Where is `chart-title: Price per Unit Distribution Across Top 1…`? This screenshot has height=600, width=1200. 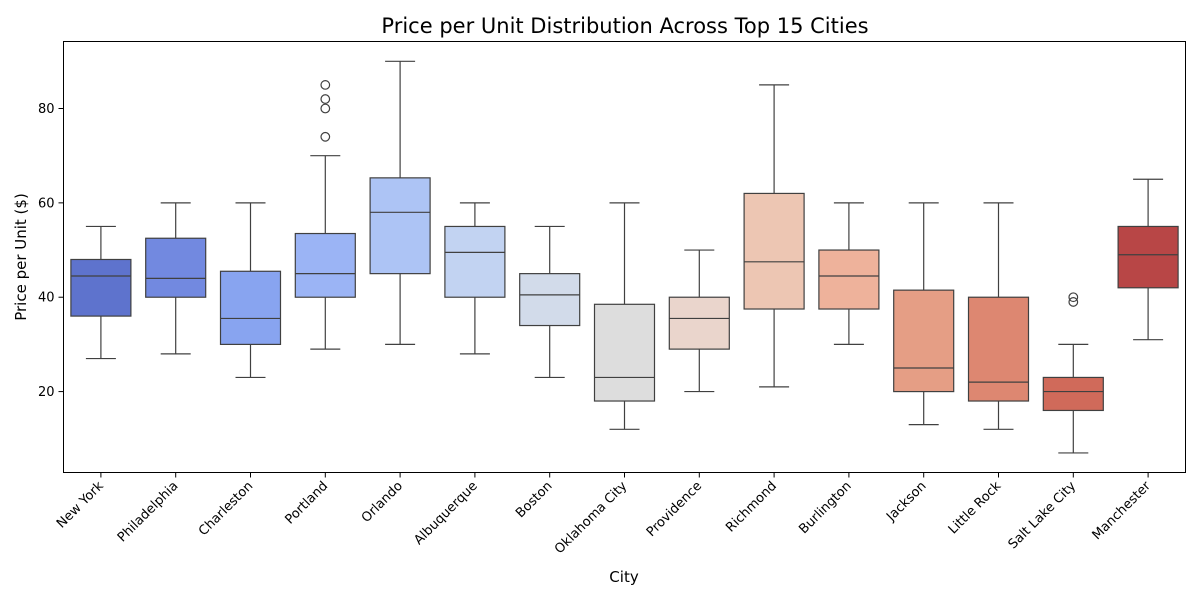 chart-title: Price per Unit Distribution Across Top 1… is located at coordinates (624, 26).